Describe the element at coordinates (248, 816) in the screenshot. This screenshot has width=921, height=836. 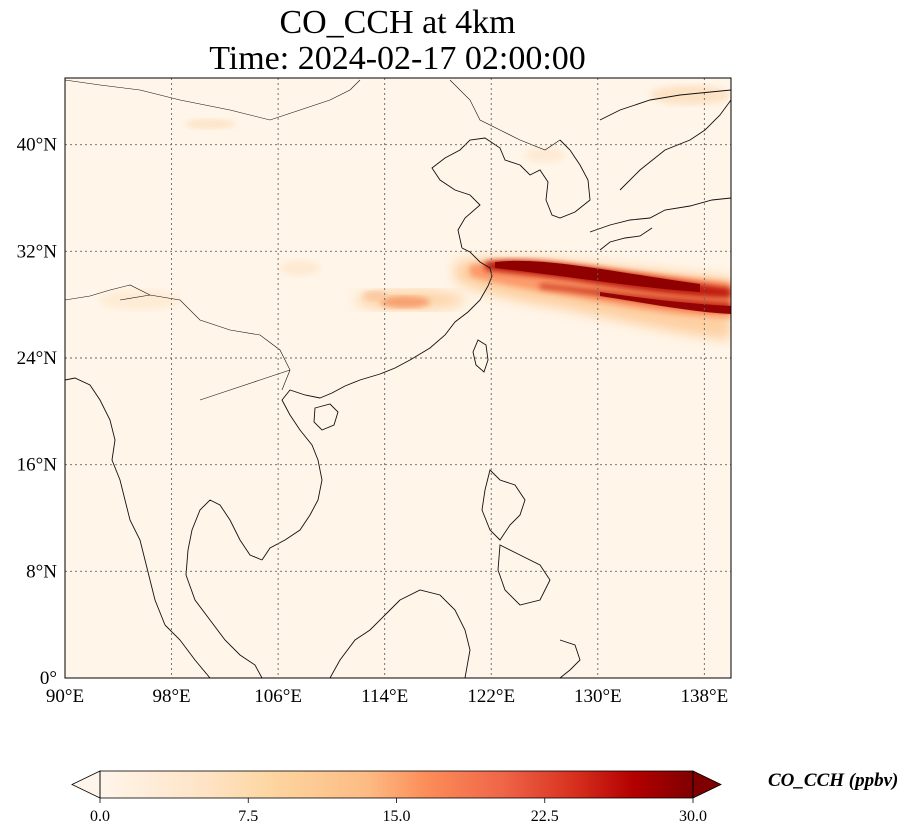
I see `colorbar-tick-label: 7.5` at that location.